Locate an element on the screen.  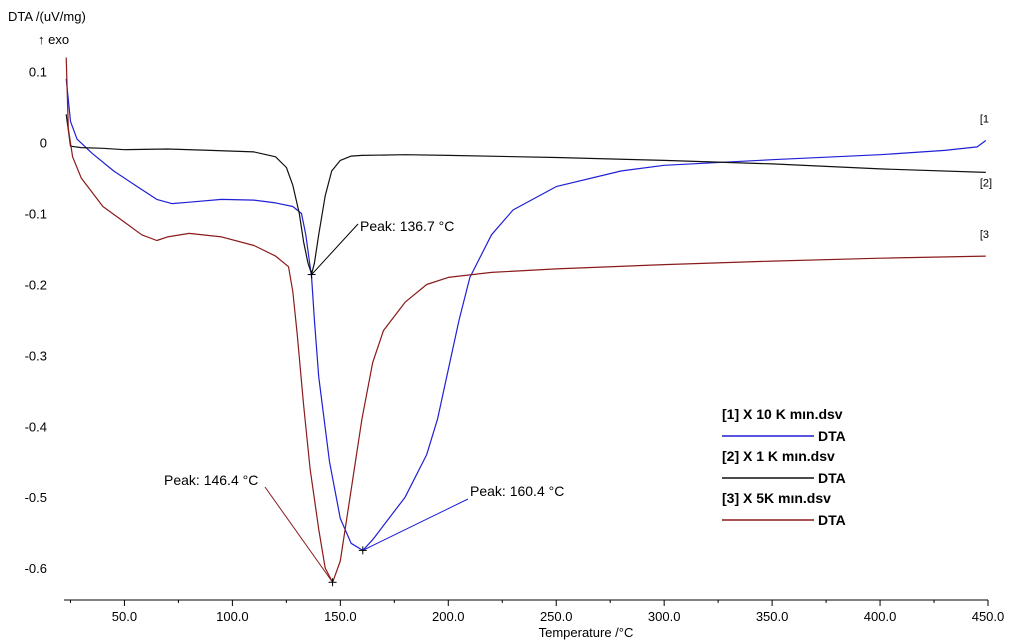
legend-file-label: [1] X 10 K mın.dsv is located at coordinates (782, 414).